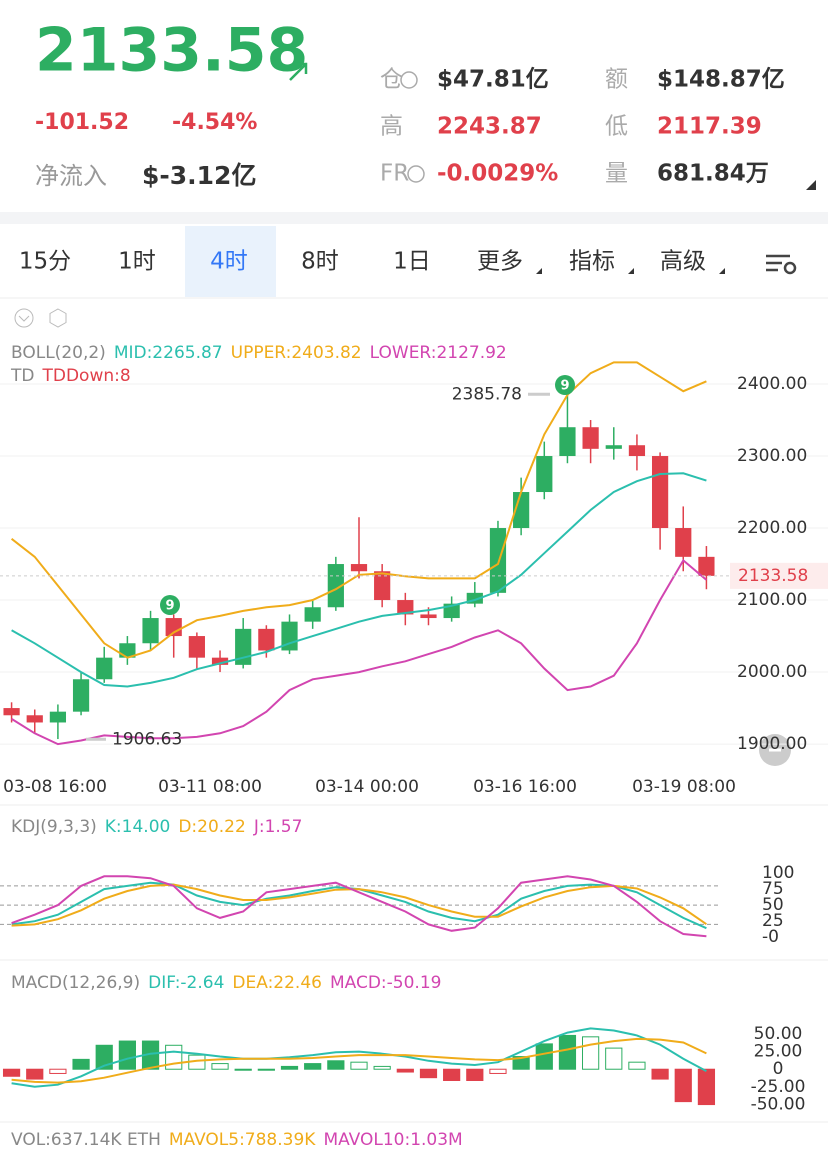 The height and width of the screenshot is (1161, 828). Describe the element at coordinates (392, 1140) in the screenshot. I see `indicator-label: MAVOL10:1.03M` at that location.